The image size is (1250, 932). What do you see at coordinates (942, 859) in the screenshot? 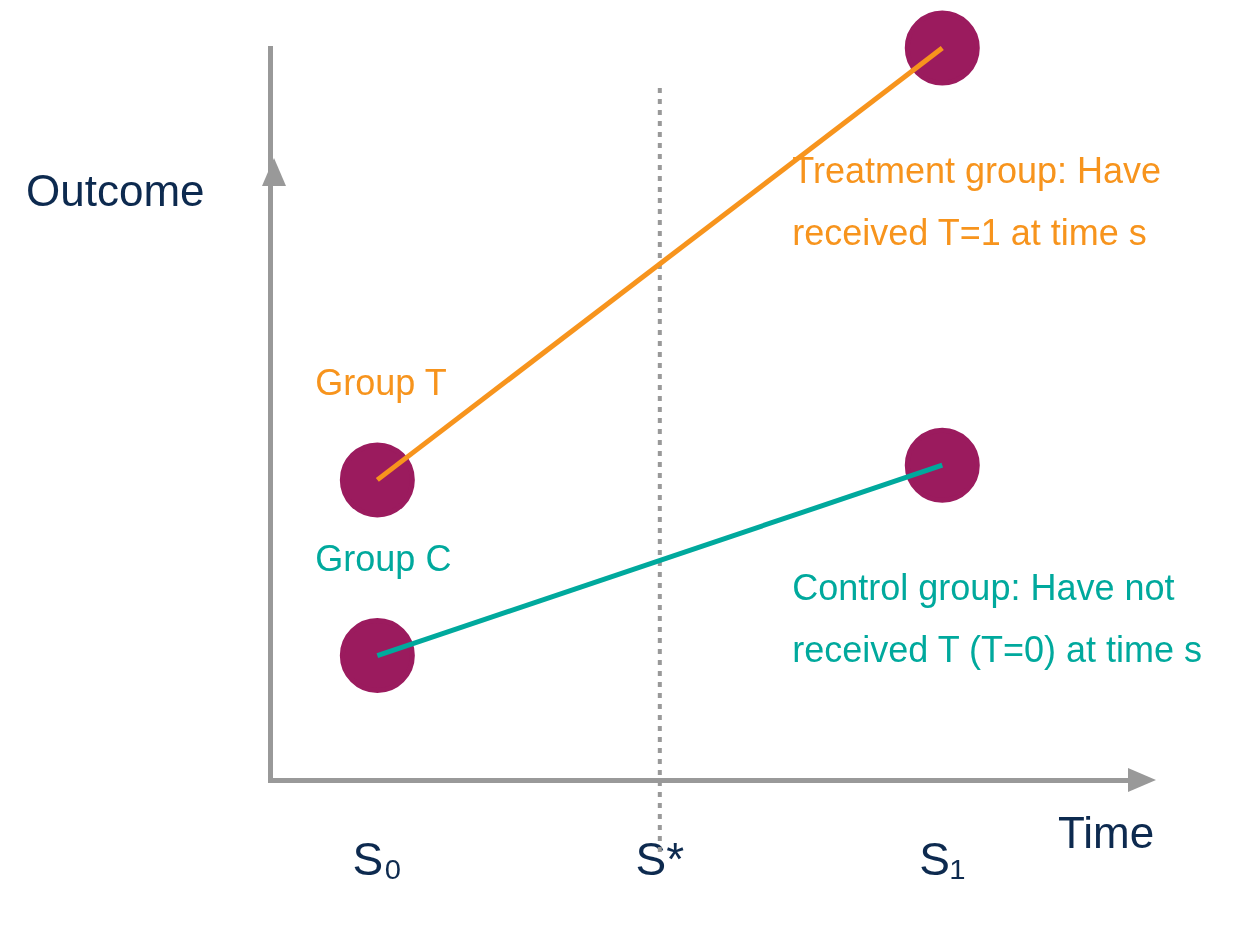
I see `x-tick-label: S₁` at bounding box center [942, 859].